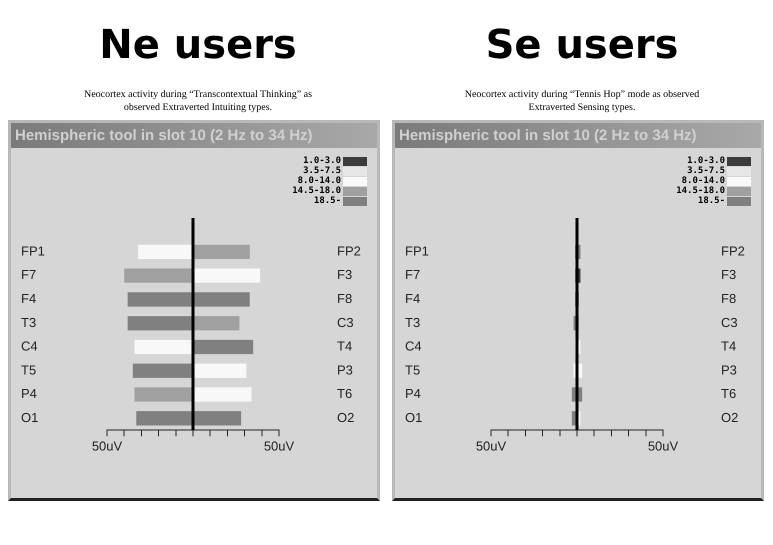 The height and width of the screenshot is (545, 773). I want to click on chart-subtitle: Neocortex activity during “Tennis Hop” mode as observed Extraverted Sensing types., so click(582, 101).